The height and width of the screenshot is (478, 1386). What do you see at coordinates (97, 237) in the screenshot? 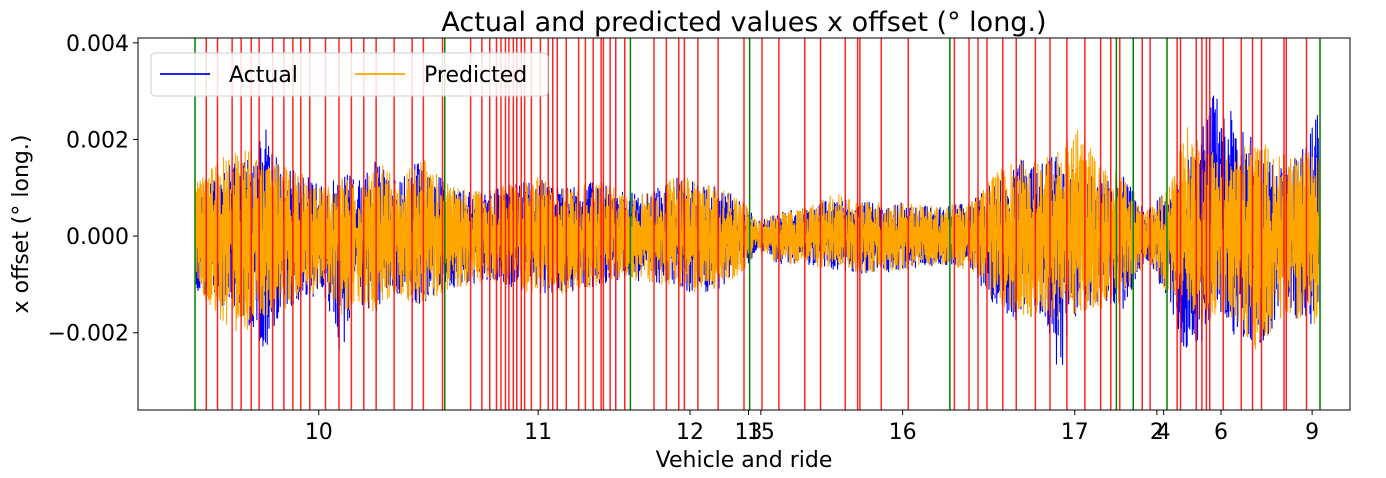
I see `y-tick-label-1: 0.000` at bounding box center [97, 237].